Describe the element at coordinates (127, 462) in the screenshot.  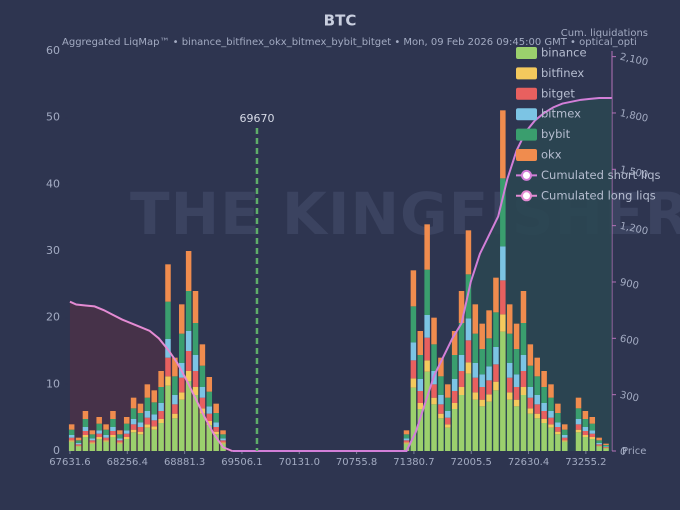
I see `x-tick-label: 68256.4` at that location.